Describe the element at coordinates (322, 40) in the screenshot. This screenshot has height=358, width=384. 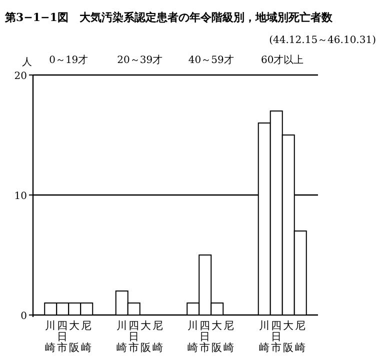
I see `chart-subtitle: (44.12.15～46.10.31)` at that location.